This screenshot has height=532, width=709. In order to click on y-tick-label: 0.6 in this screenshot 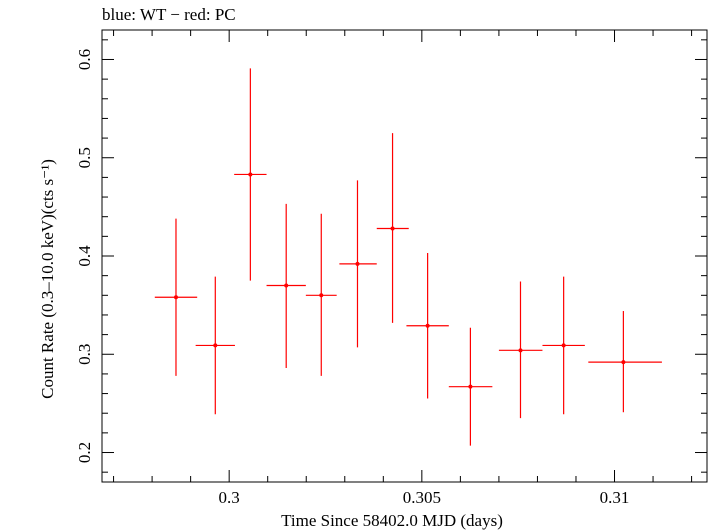, I will do `click(84, 59)`.